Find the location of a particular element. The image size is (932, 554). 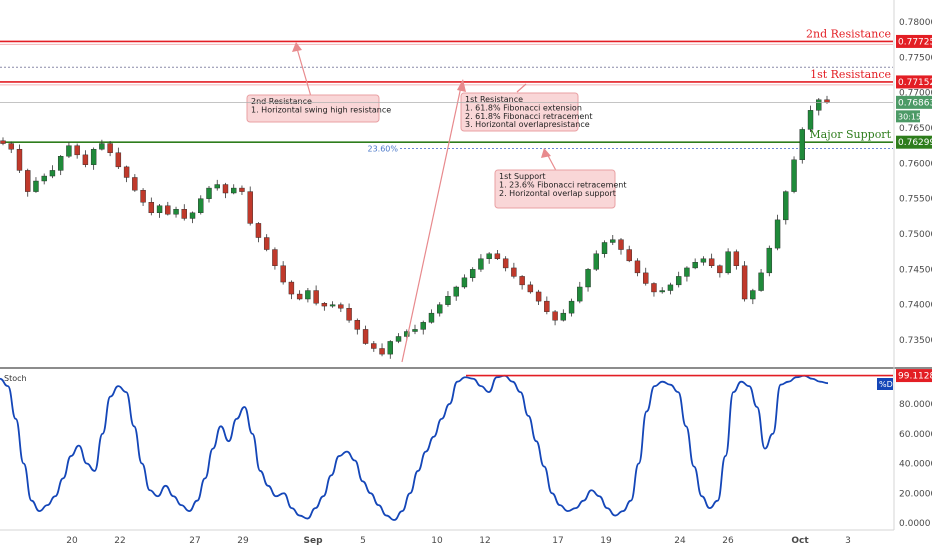

arrowhead-swing-low is located at coordinates (461, 85).